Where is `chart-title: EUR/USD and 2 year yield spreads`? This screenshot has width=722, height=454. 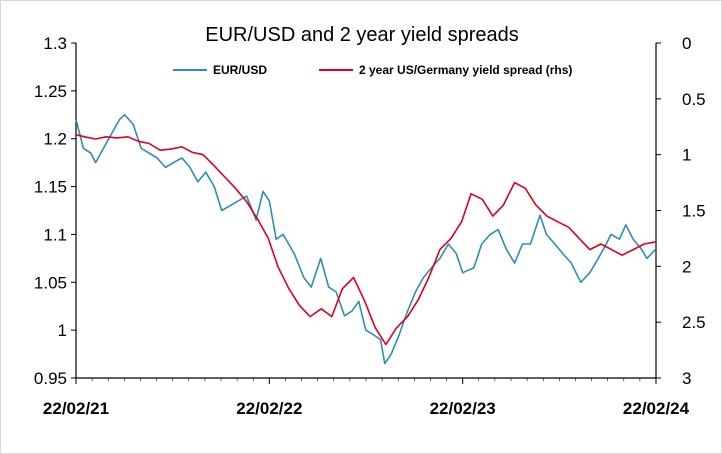 chart-title: EUR/USD and 2 year yield spreads is located at coordinates (361, 35).